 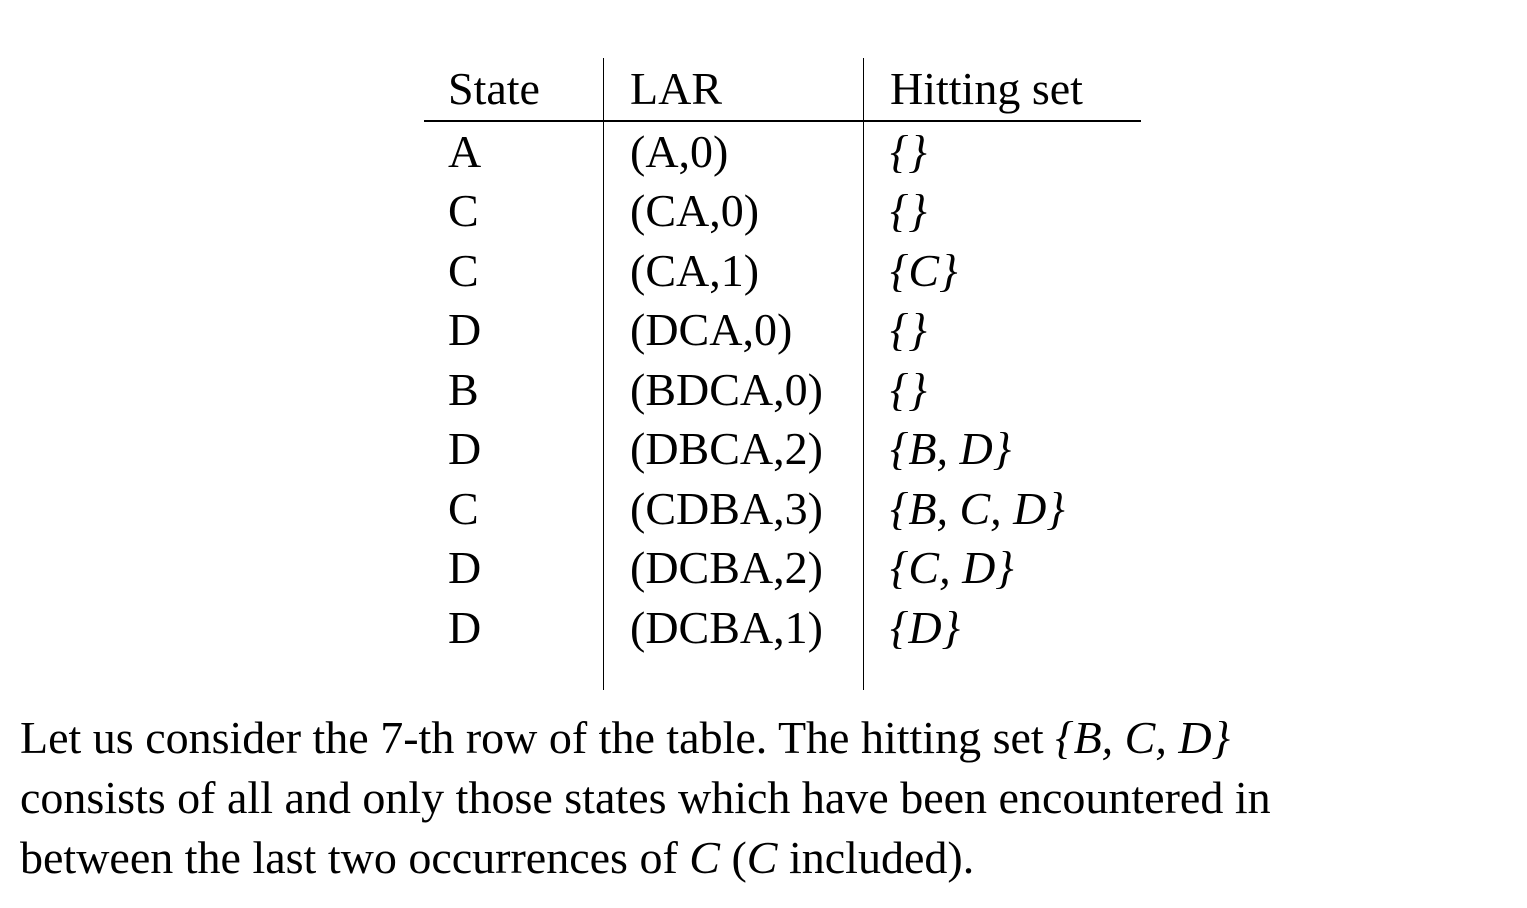 I want to click on cell-lar: (BDCA,0), so click(x=733, y=390).